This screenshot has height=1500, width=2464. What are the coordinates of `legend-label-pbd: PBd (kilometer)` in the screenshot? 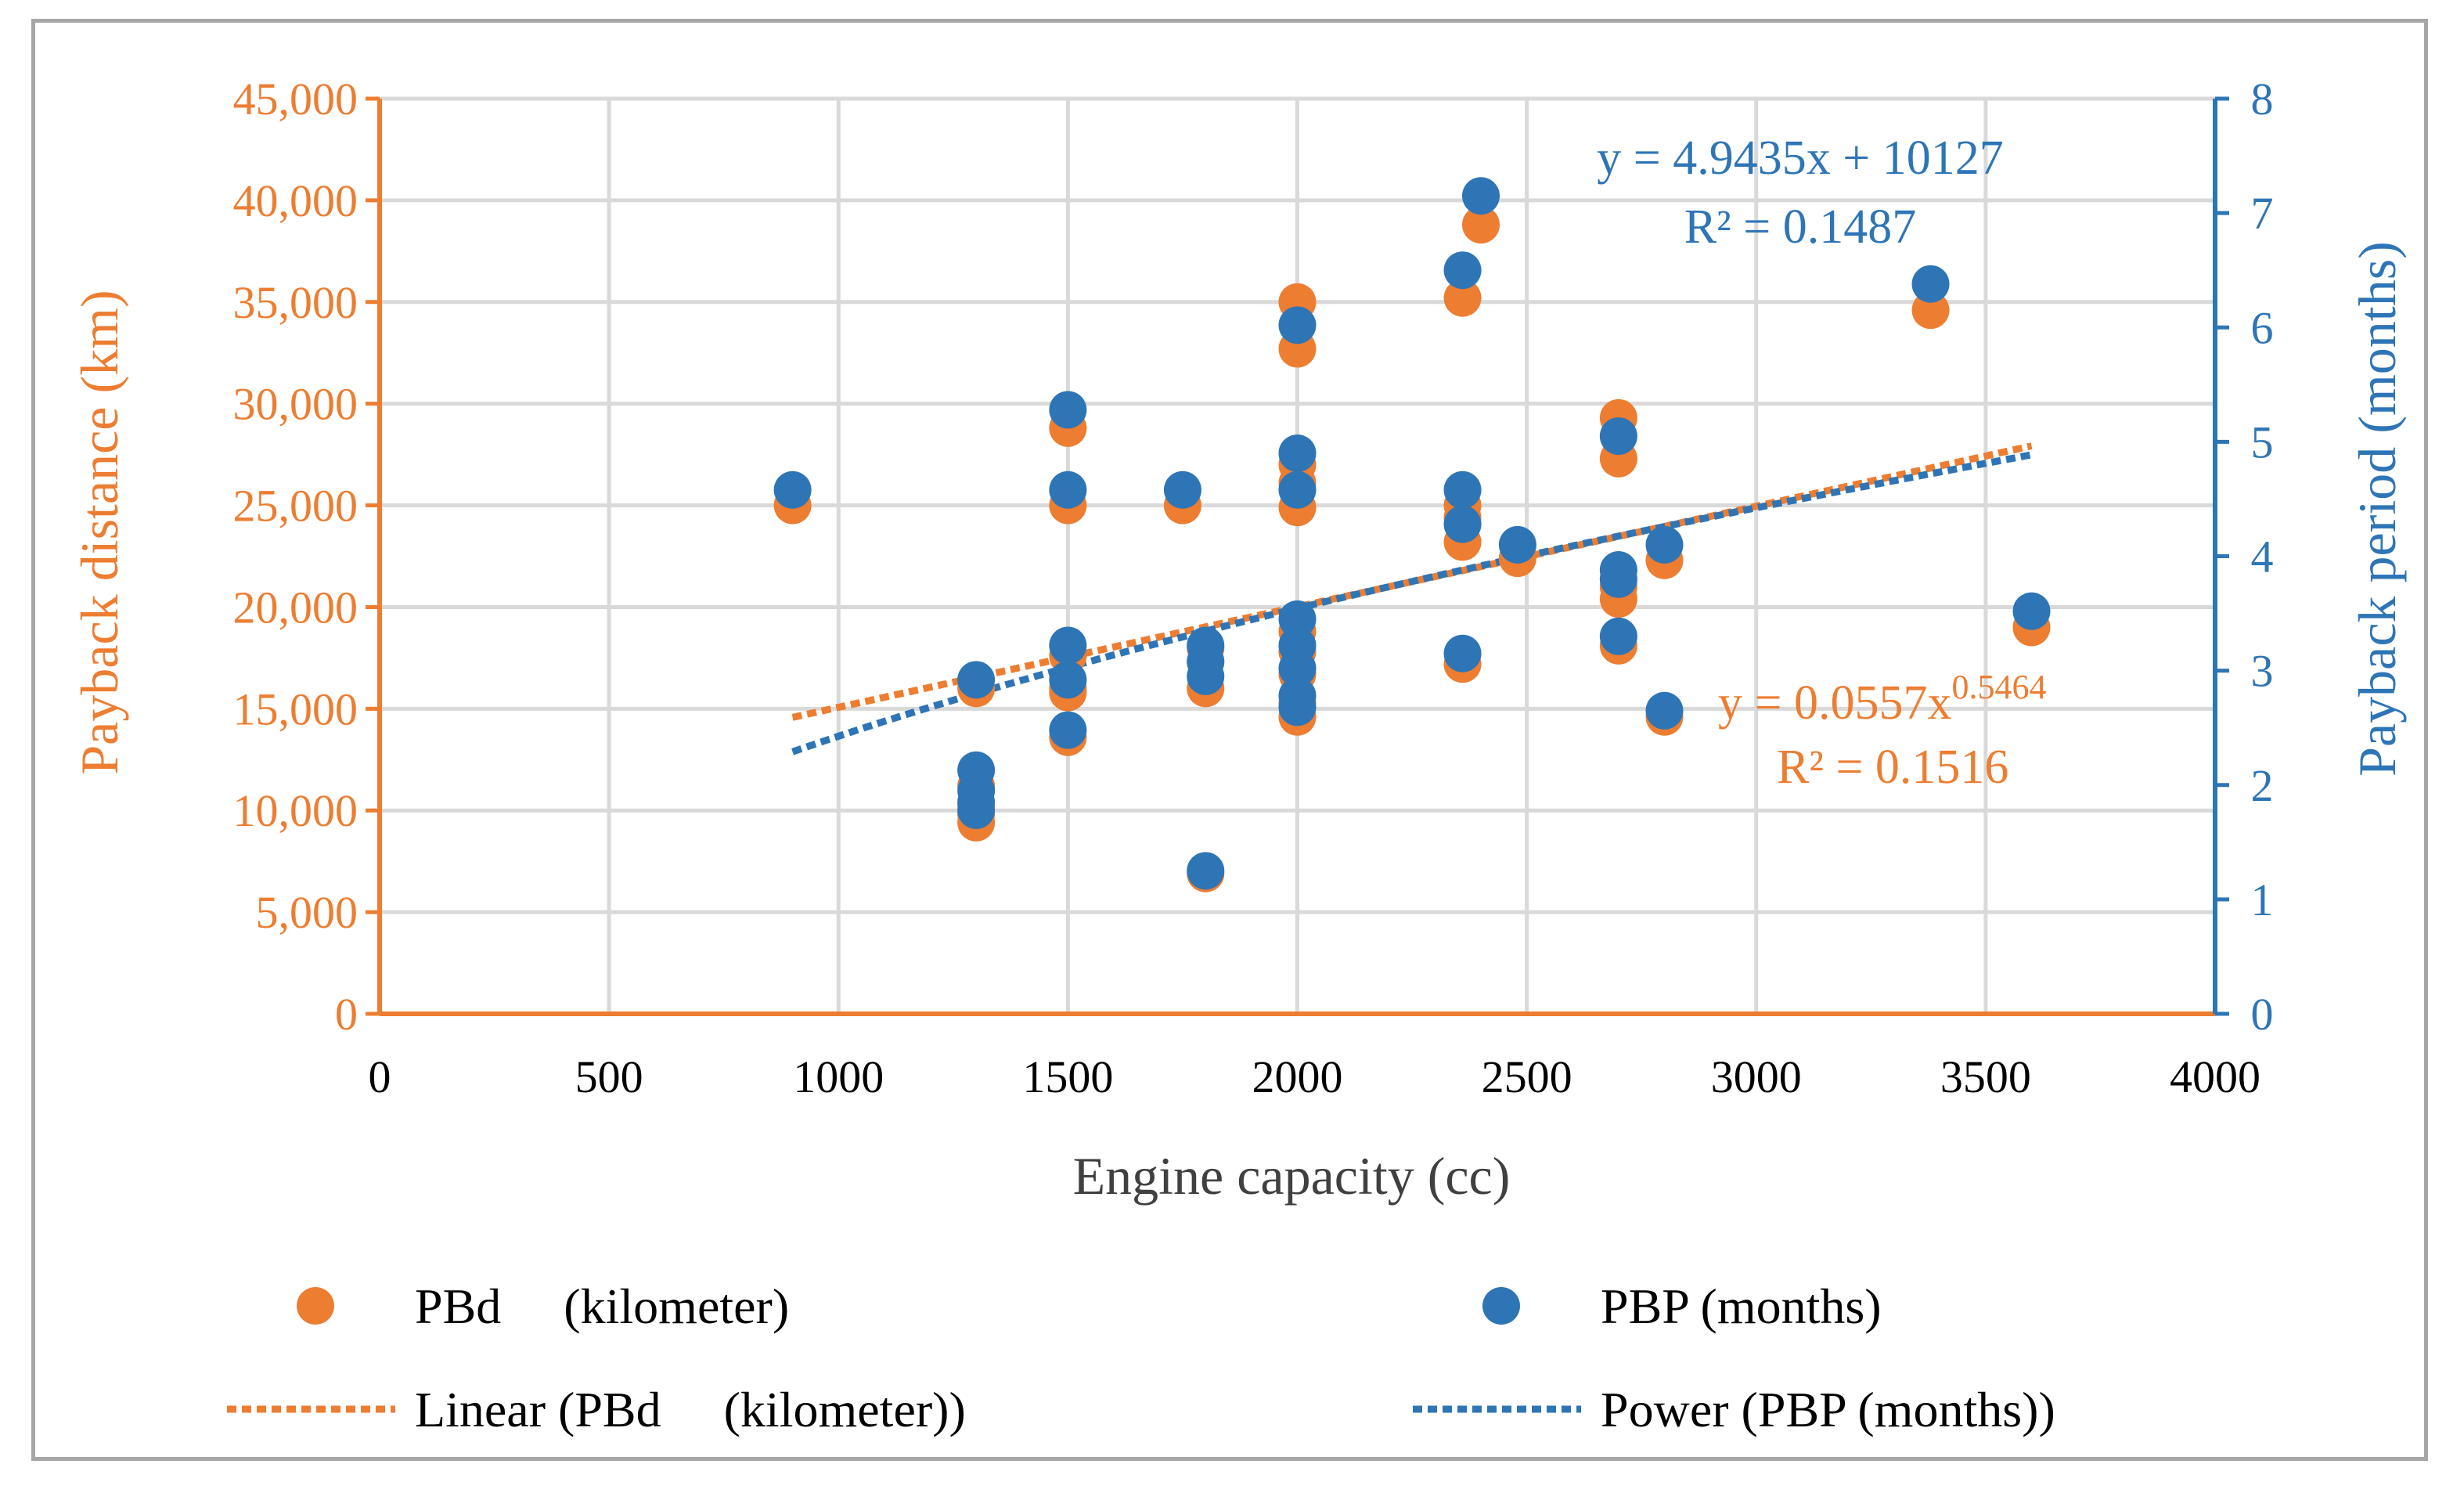 It's located at (602, 1306).